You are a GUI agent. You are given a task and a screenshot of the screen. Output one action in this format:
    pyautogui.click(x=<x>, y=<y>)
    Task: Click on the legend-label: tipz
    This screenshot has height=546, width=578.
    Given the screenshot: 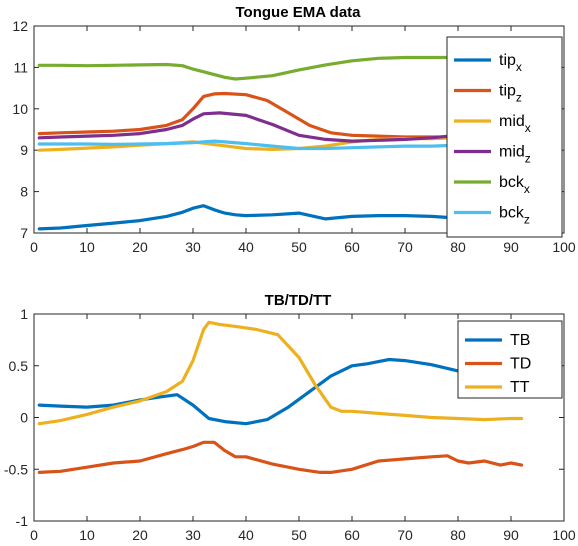 What is the action you would take?
    pyautogui.click(x=510, y=94)
    